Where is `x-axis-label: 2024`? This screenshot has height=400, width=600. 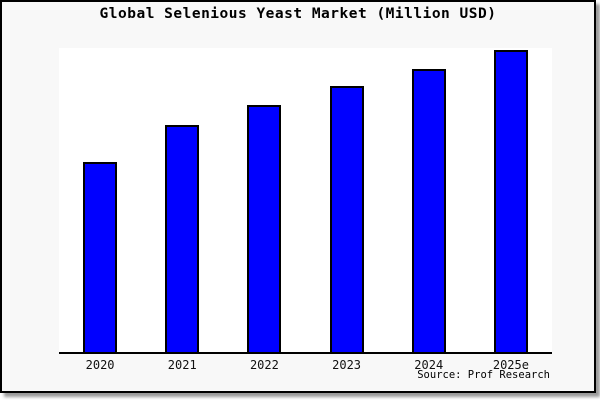
x-axis-label: 2024 is located at coordinates (429, 365).